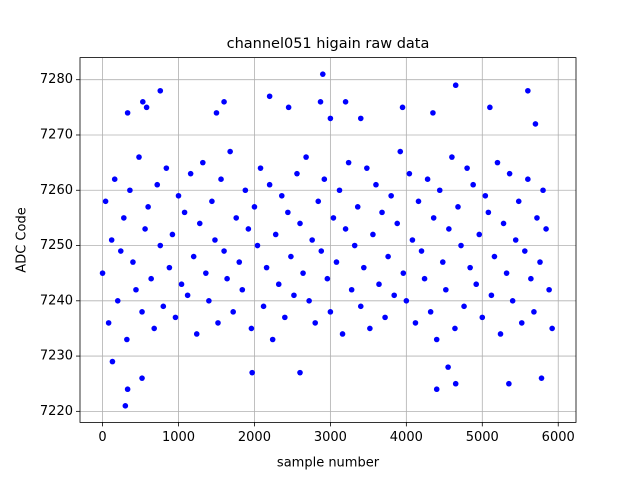 This screenshot has height=480, width=640. What do you see at coordinates (56, 411) in the screenshot?
I see `y-tick-label: 7220` at bounding box center [56, 411].